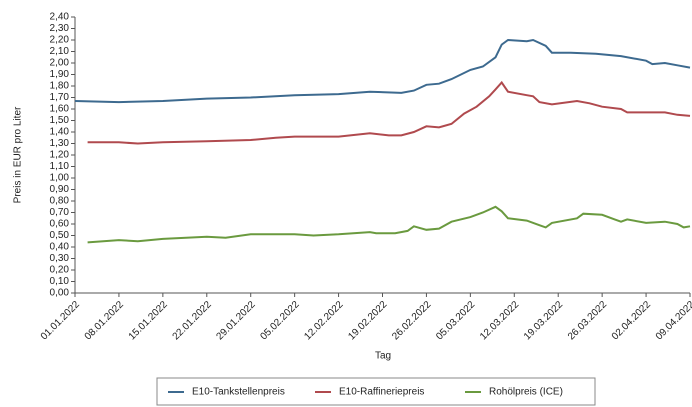 This screenshot has height=407, width=692. Describe the element at coordinates (60, 166) in the screenshot. I see `y-tick-label: 1,10` at that location.